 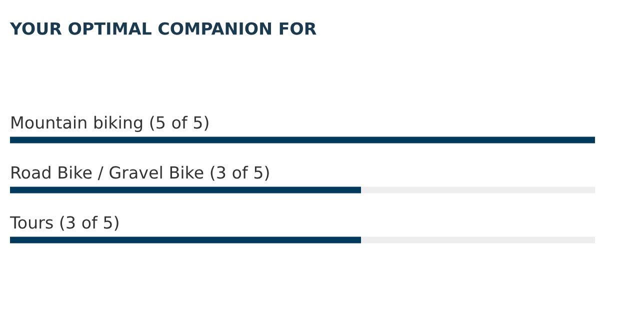 What do you see at coordinates (140, 173) in the screenshot?
I see `y-tick-label: Road Bike / Gravel Bike (3 of 5)` at bounding box center [140, 173].